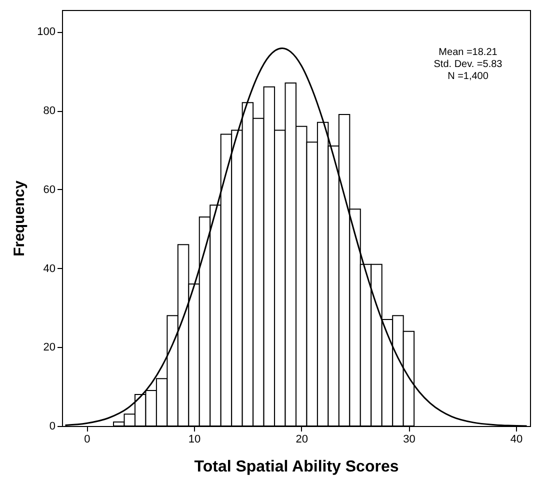  What do you see at coordinates (468, 76) in the screenshot?
I see `annotation: N =1,400` at bounding box center [468, 76].